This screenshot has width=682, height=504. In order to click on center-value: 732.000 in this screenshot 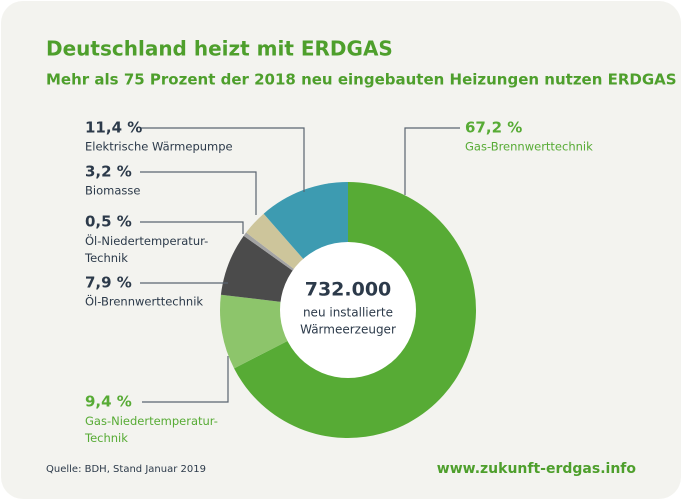, I will do `click(348, 290)`.